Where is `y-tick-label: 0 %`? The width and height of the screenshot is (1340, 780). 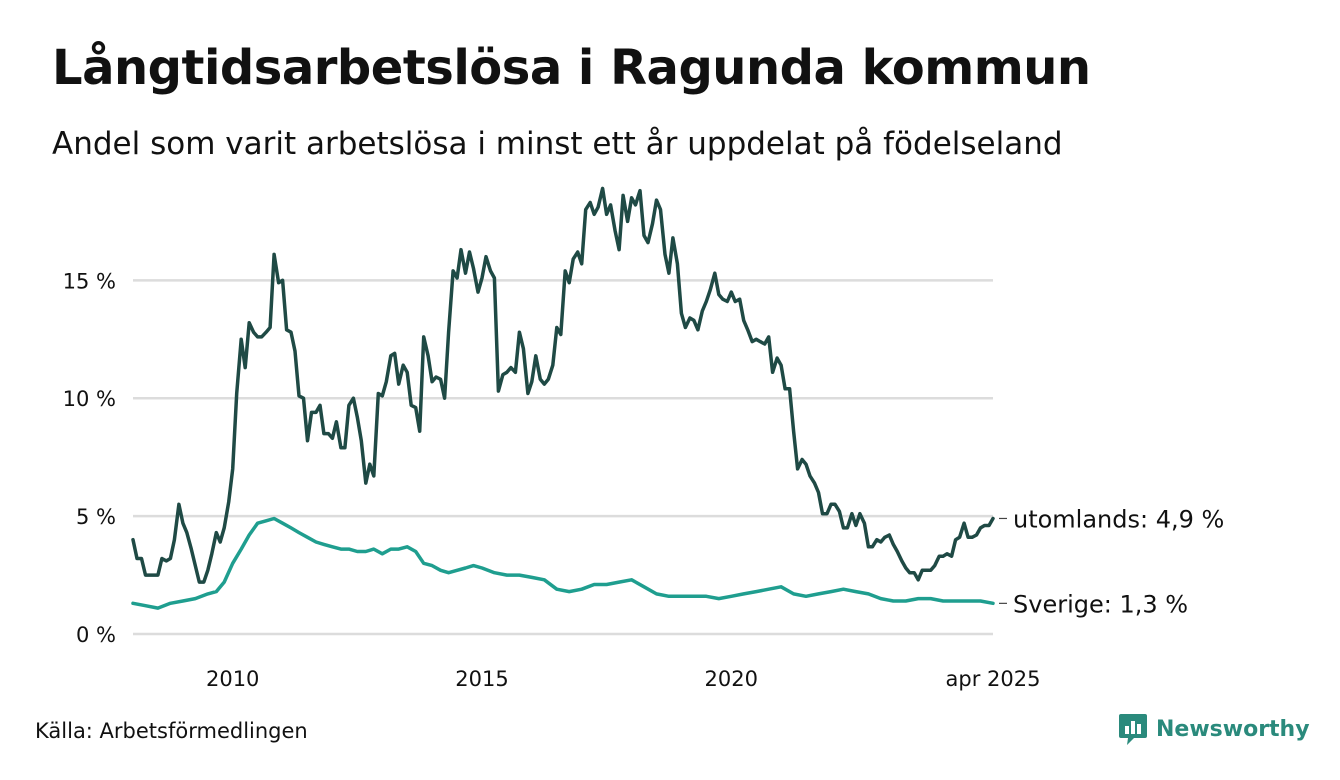 y-tick-label: 0 % is located at coordinates (96, 635).